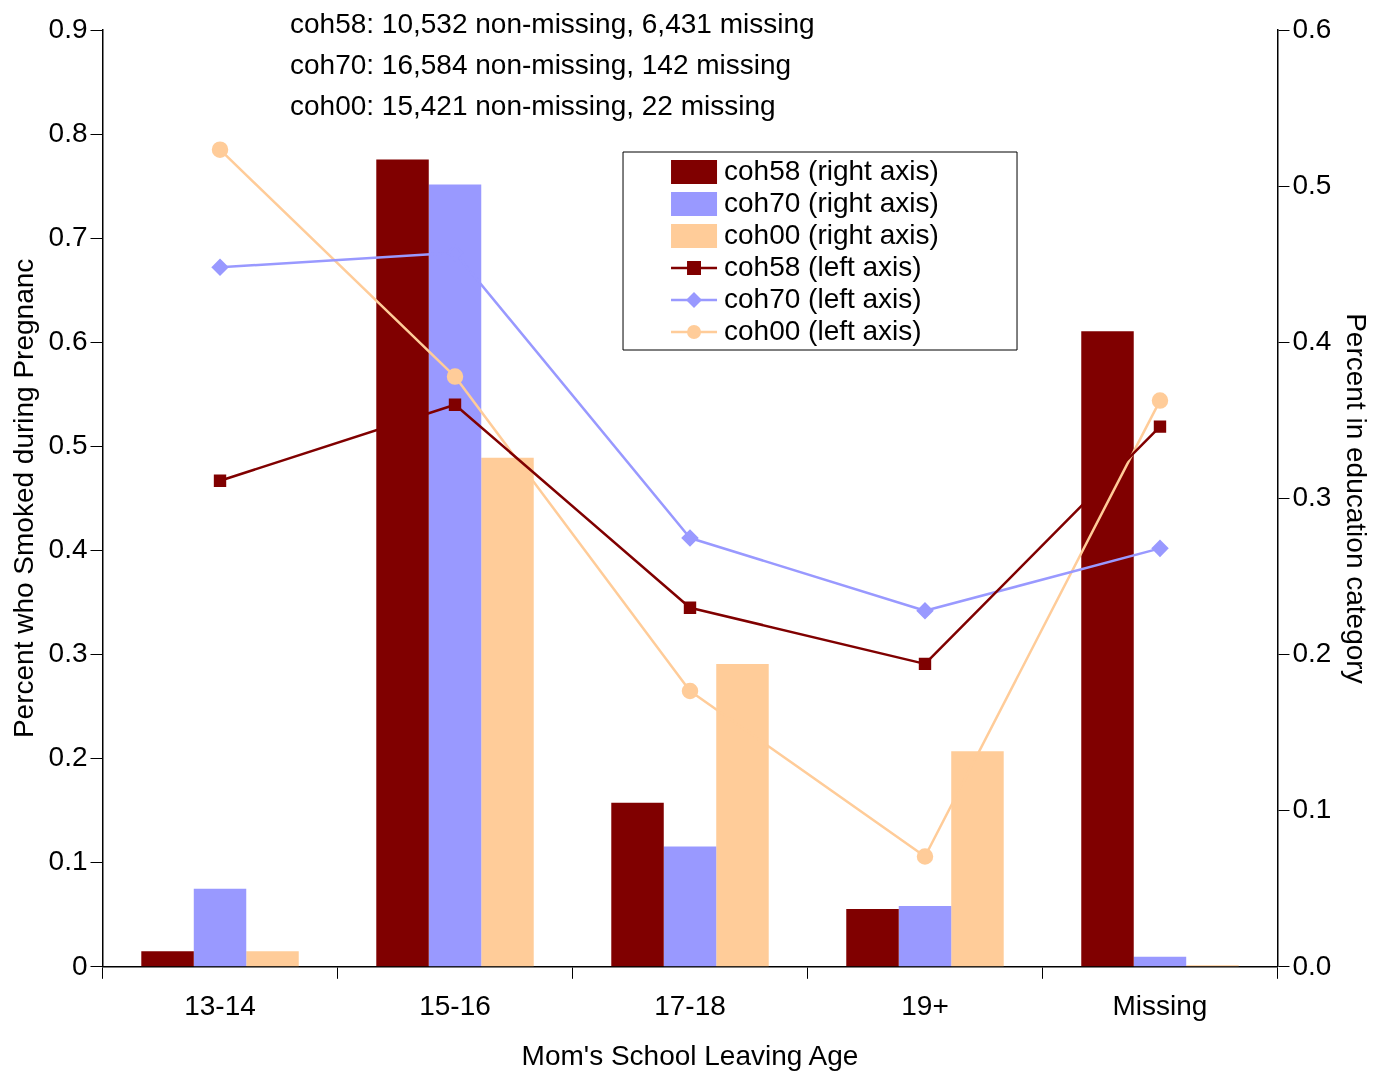  I want to click on legend-label: coh58 (right axis), so click(831, 170).